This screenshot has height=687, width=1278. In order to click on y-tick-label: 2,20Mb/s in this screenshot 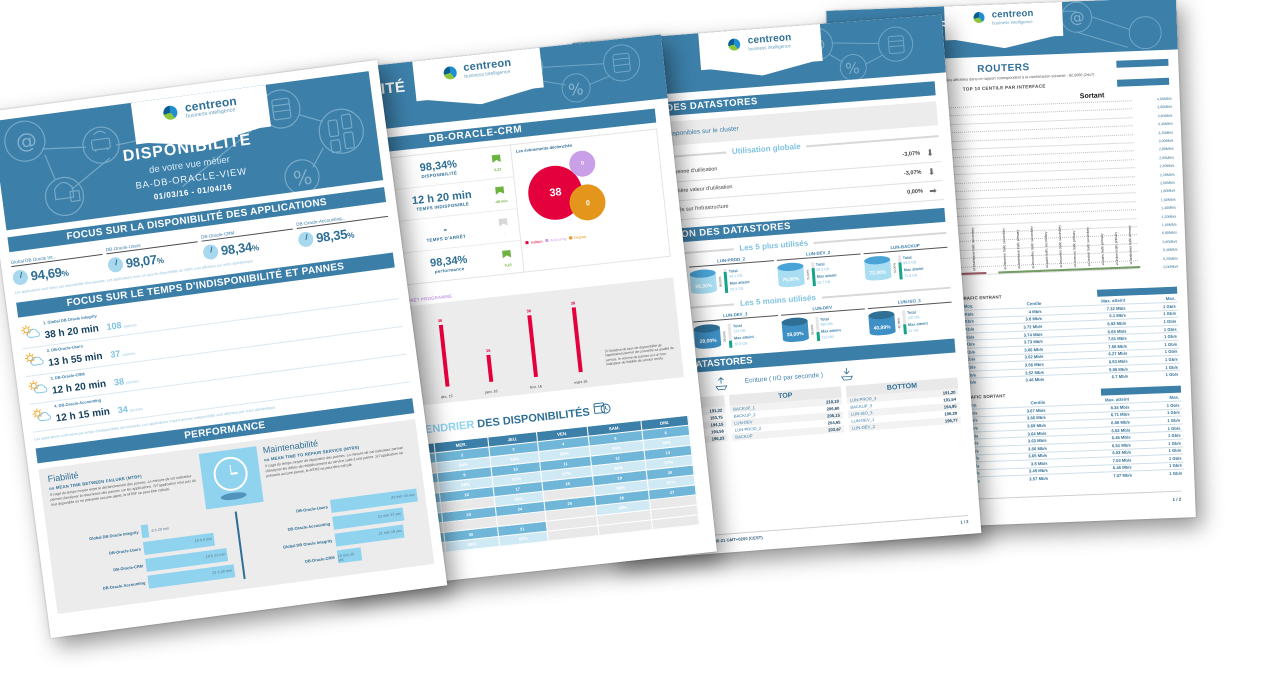, I will do `click(1167, 174)`.